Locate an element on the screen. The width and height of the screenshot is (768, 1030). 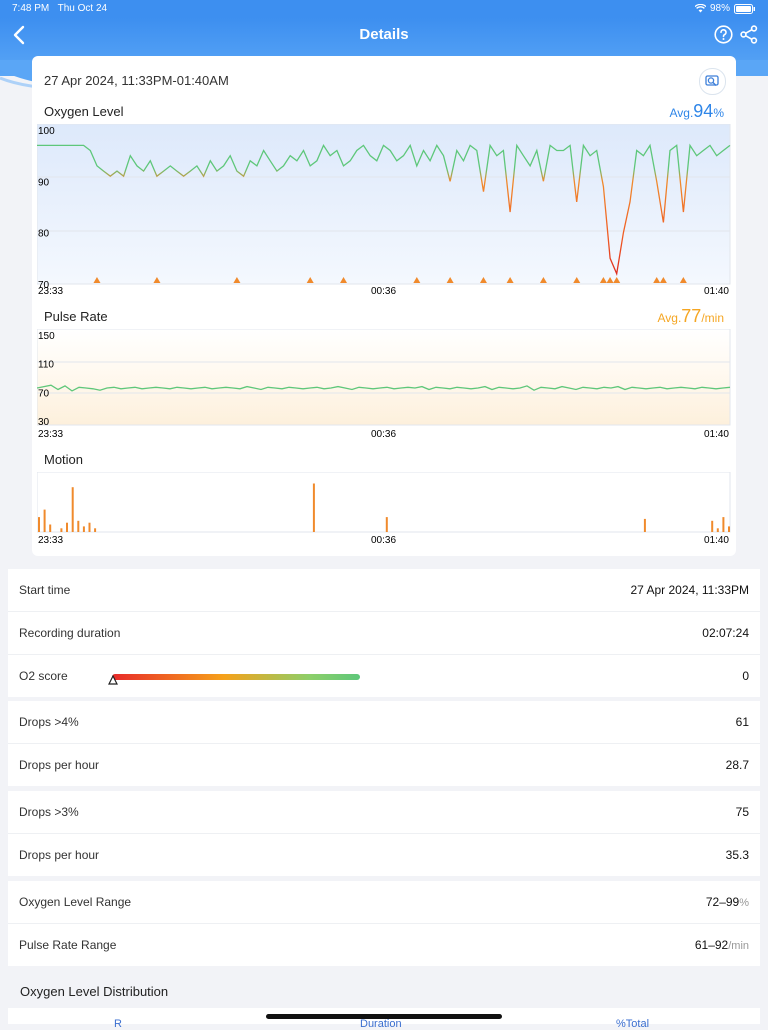
y-tick-label: 110 is located at coordinates (46, 365).